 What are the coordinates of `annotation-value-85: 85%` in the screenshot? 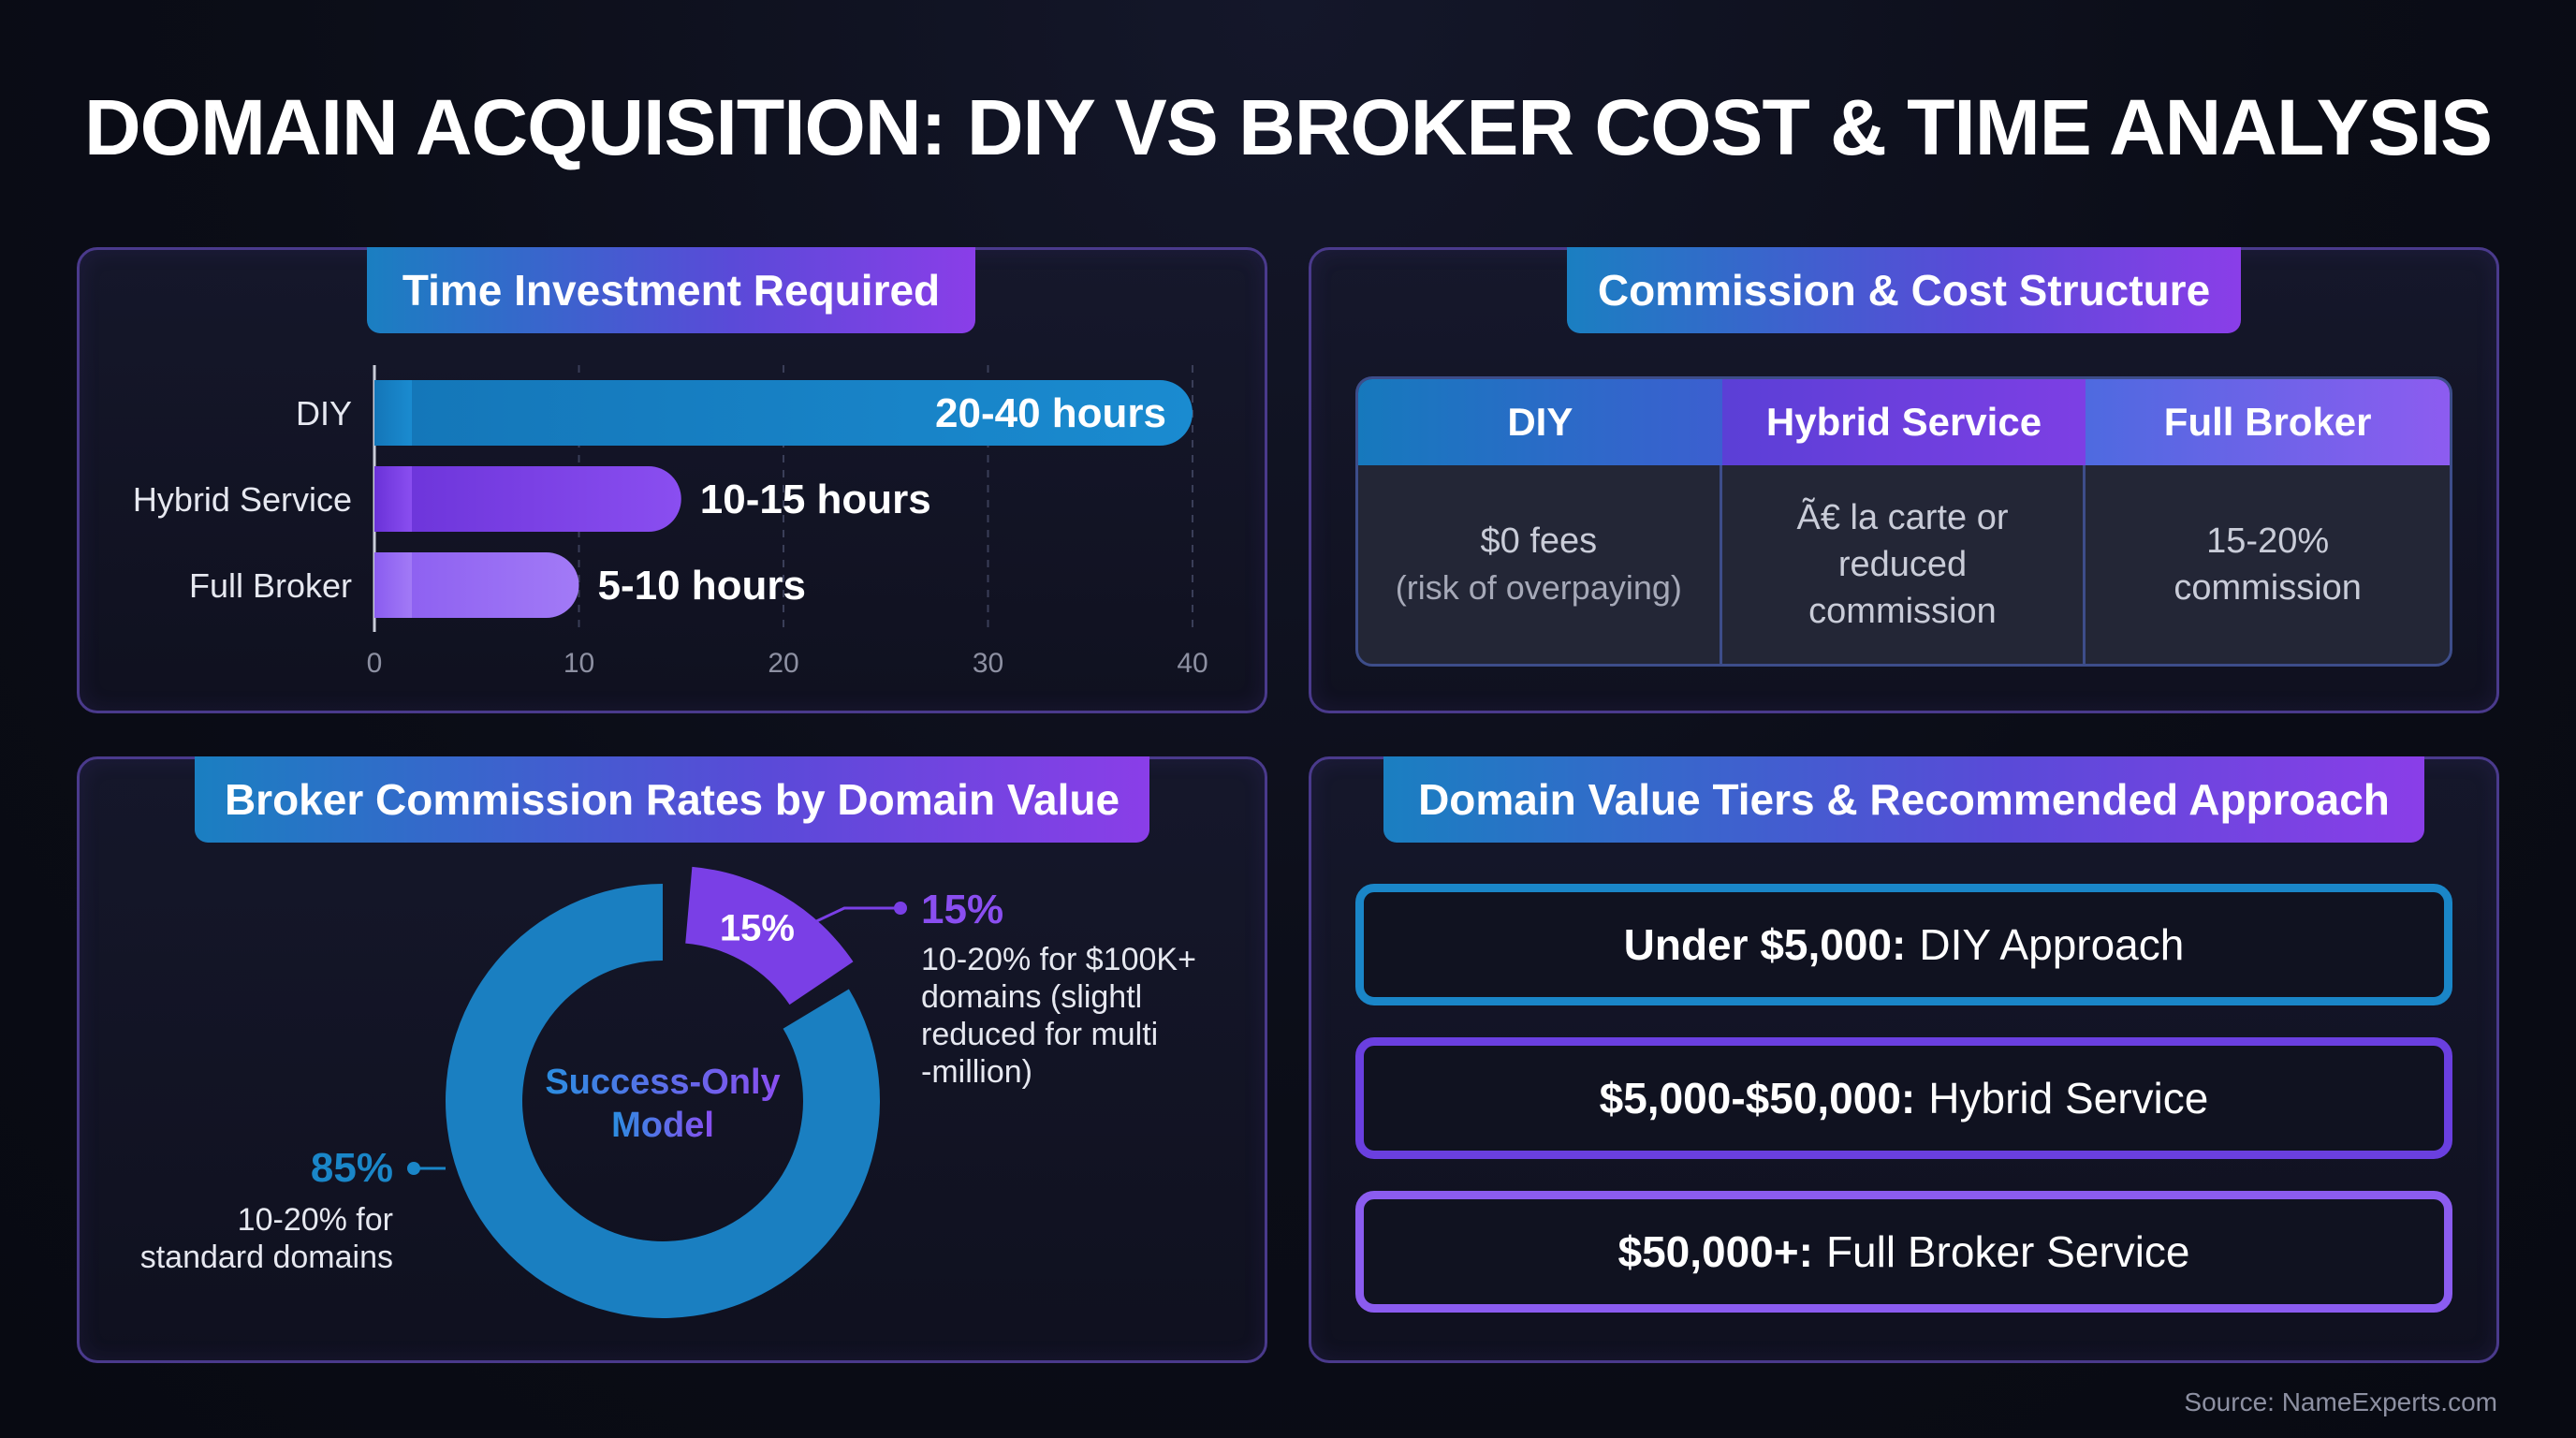 It's located at (352, 1168).